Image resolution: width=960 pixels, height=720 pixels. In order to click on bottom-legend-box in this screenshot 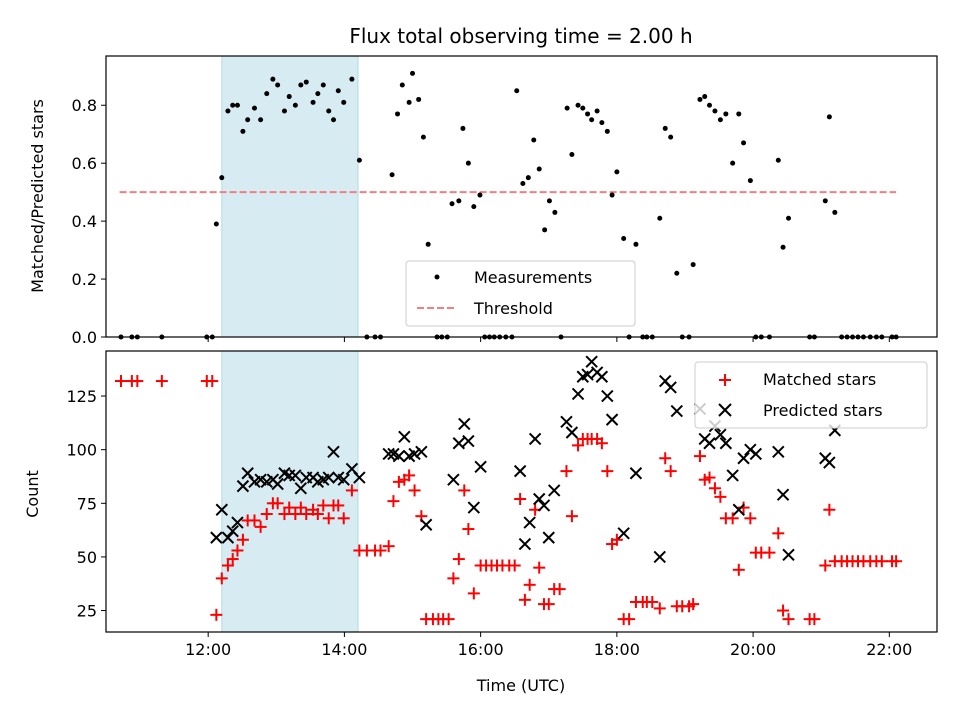, I will do `click(811, 395)`.